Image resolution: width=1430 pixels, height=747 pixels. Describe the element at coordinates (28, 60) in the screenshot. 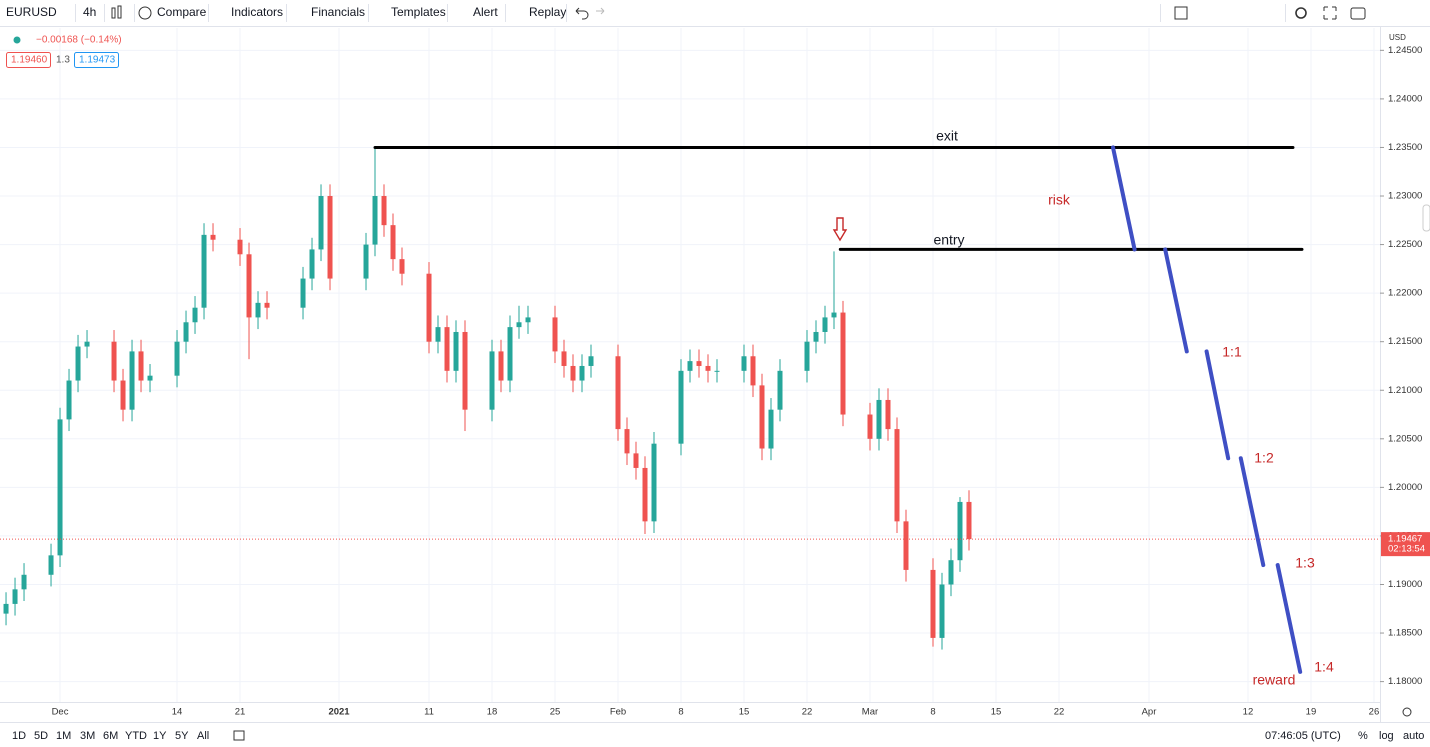

I see `bid-box` at that location.